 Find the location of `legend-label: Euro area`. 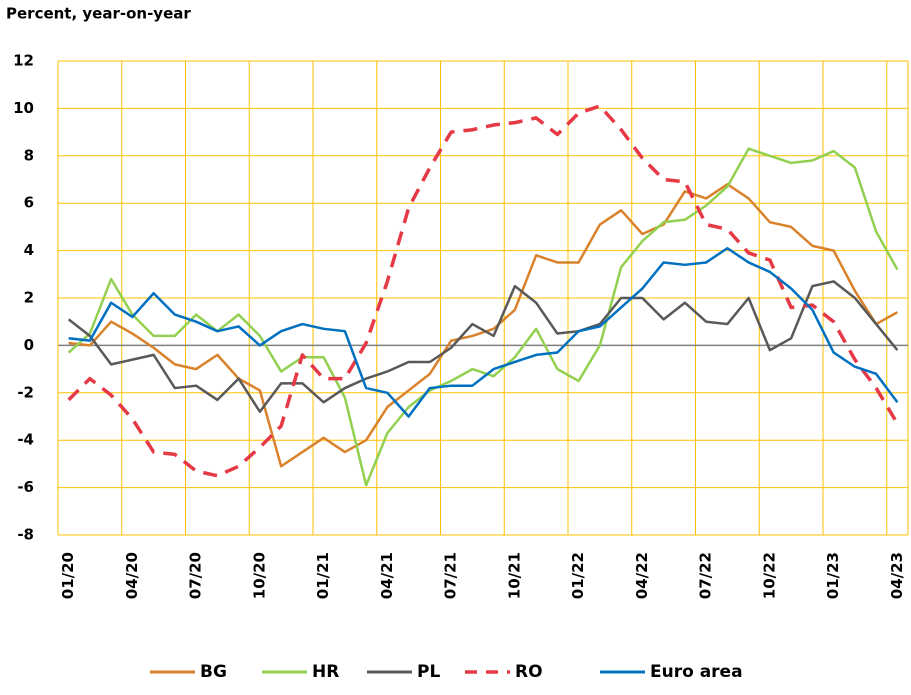

legend-label: Euro area is located at coordinates (696, 672).